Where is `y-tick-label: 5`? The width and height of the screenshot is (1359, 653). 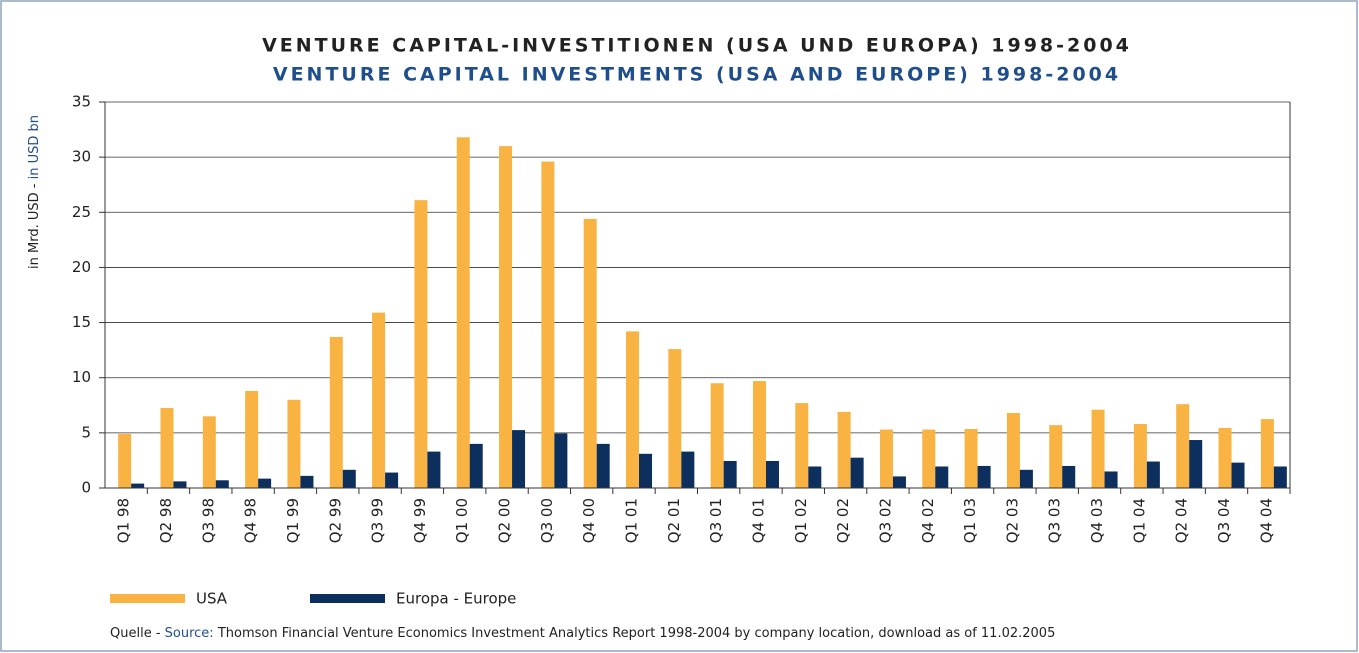
y-tick-label: 5 is located at coordinates (86, 432).